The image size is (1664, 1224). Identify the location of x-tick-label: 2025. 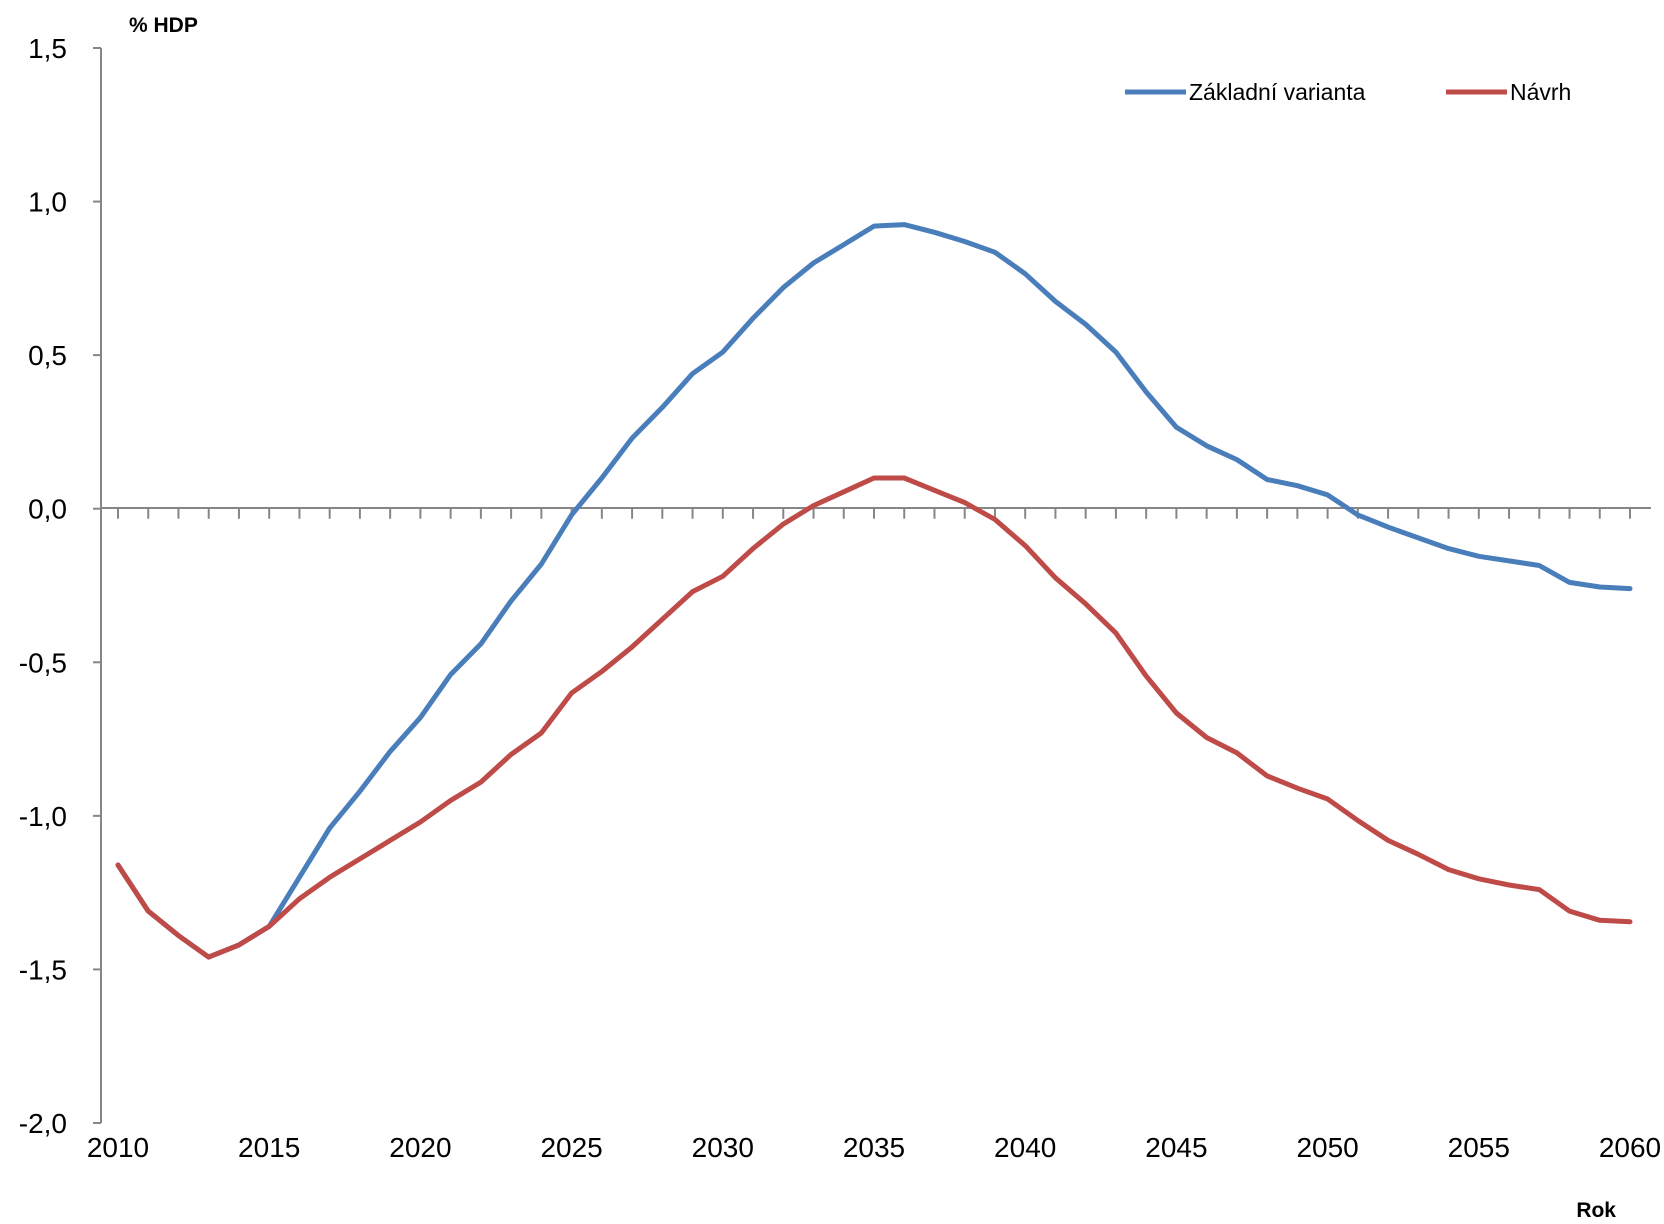
(571, 1147).